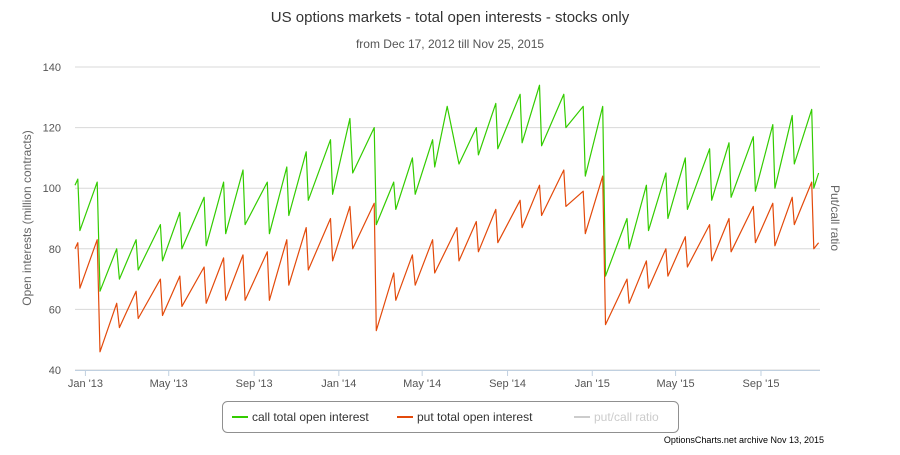  Describe the element at coordinates (626, 417) in the screenshot. I see `legend-item-label: put/call ratio` at that location.